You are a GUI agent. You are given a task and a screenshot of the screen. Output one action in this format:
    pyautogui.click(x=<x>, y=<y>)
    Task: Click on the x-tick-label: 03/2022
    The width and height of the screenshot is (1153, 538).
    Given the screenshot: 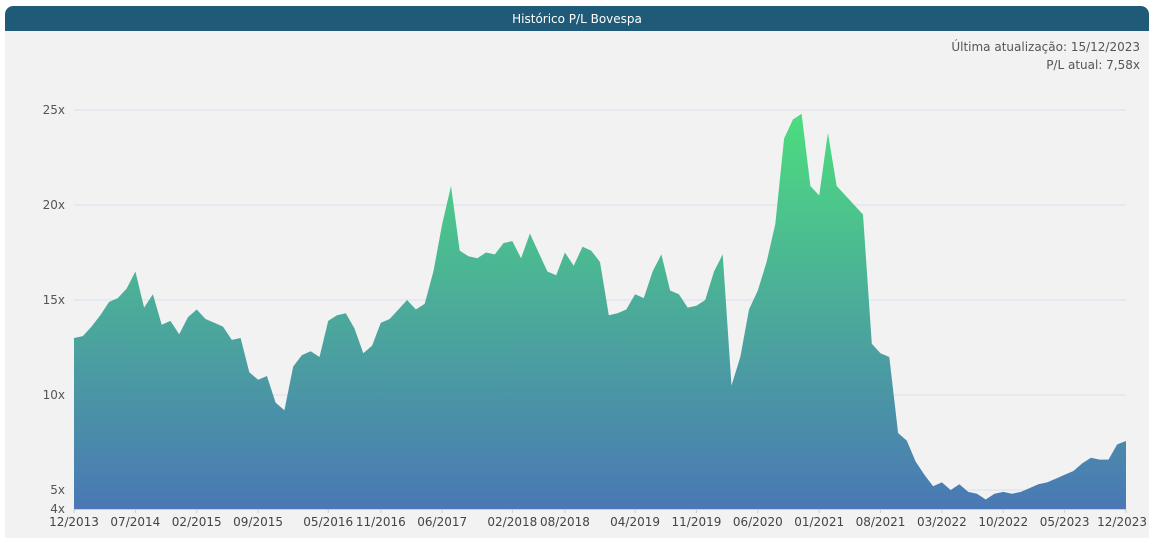 What is the action you would take?
    pyautogui.click(x=942, y=522)
    